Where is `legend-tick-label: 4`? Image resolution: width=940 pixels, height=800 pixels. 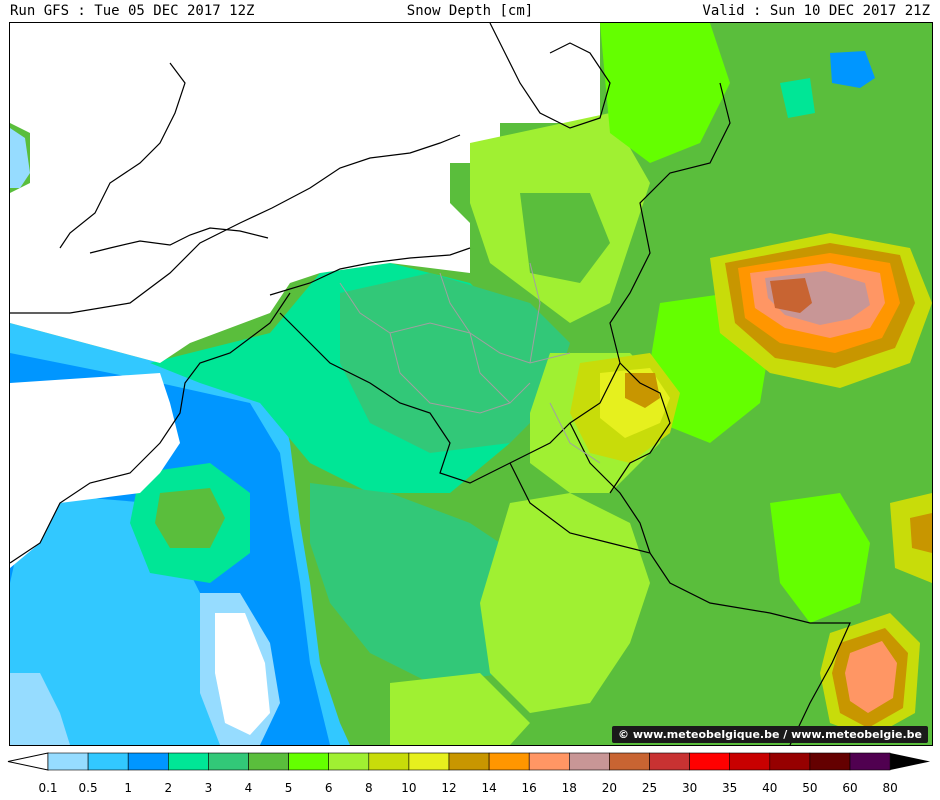 legend-tick-label: 4 is located at coordinates (249, 788).